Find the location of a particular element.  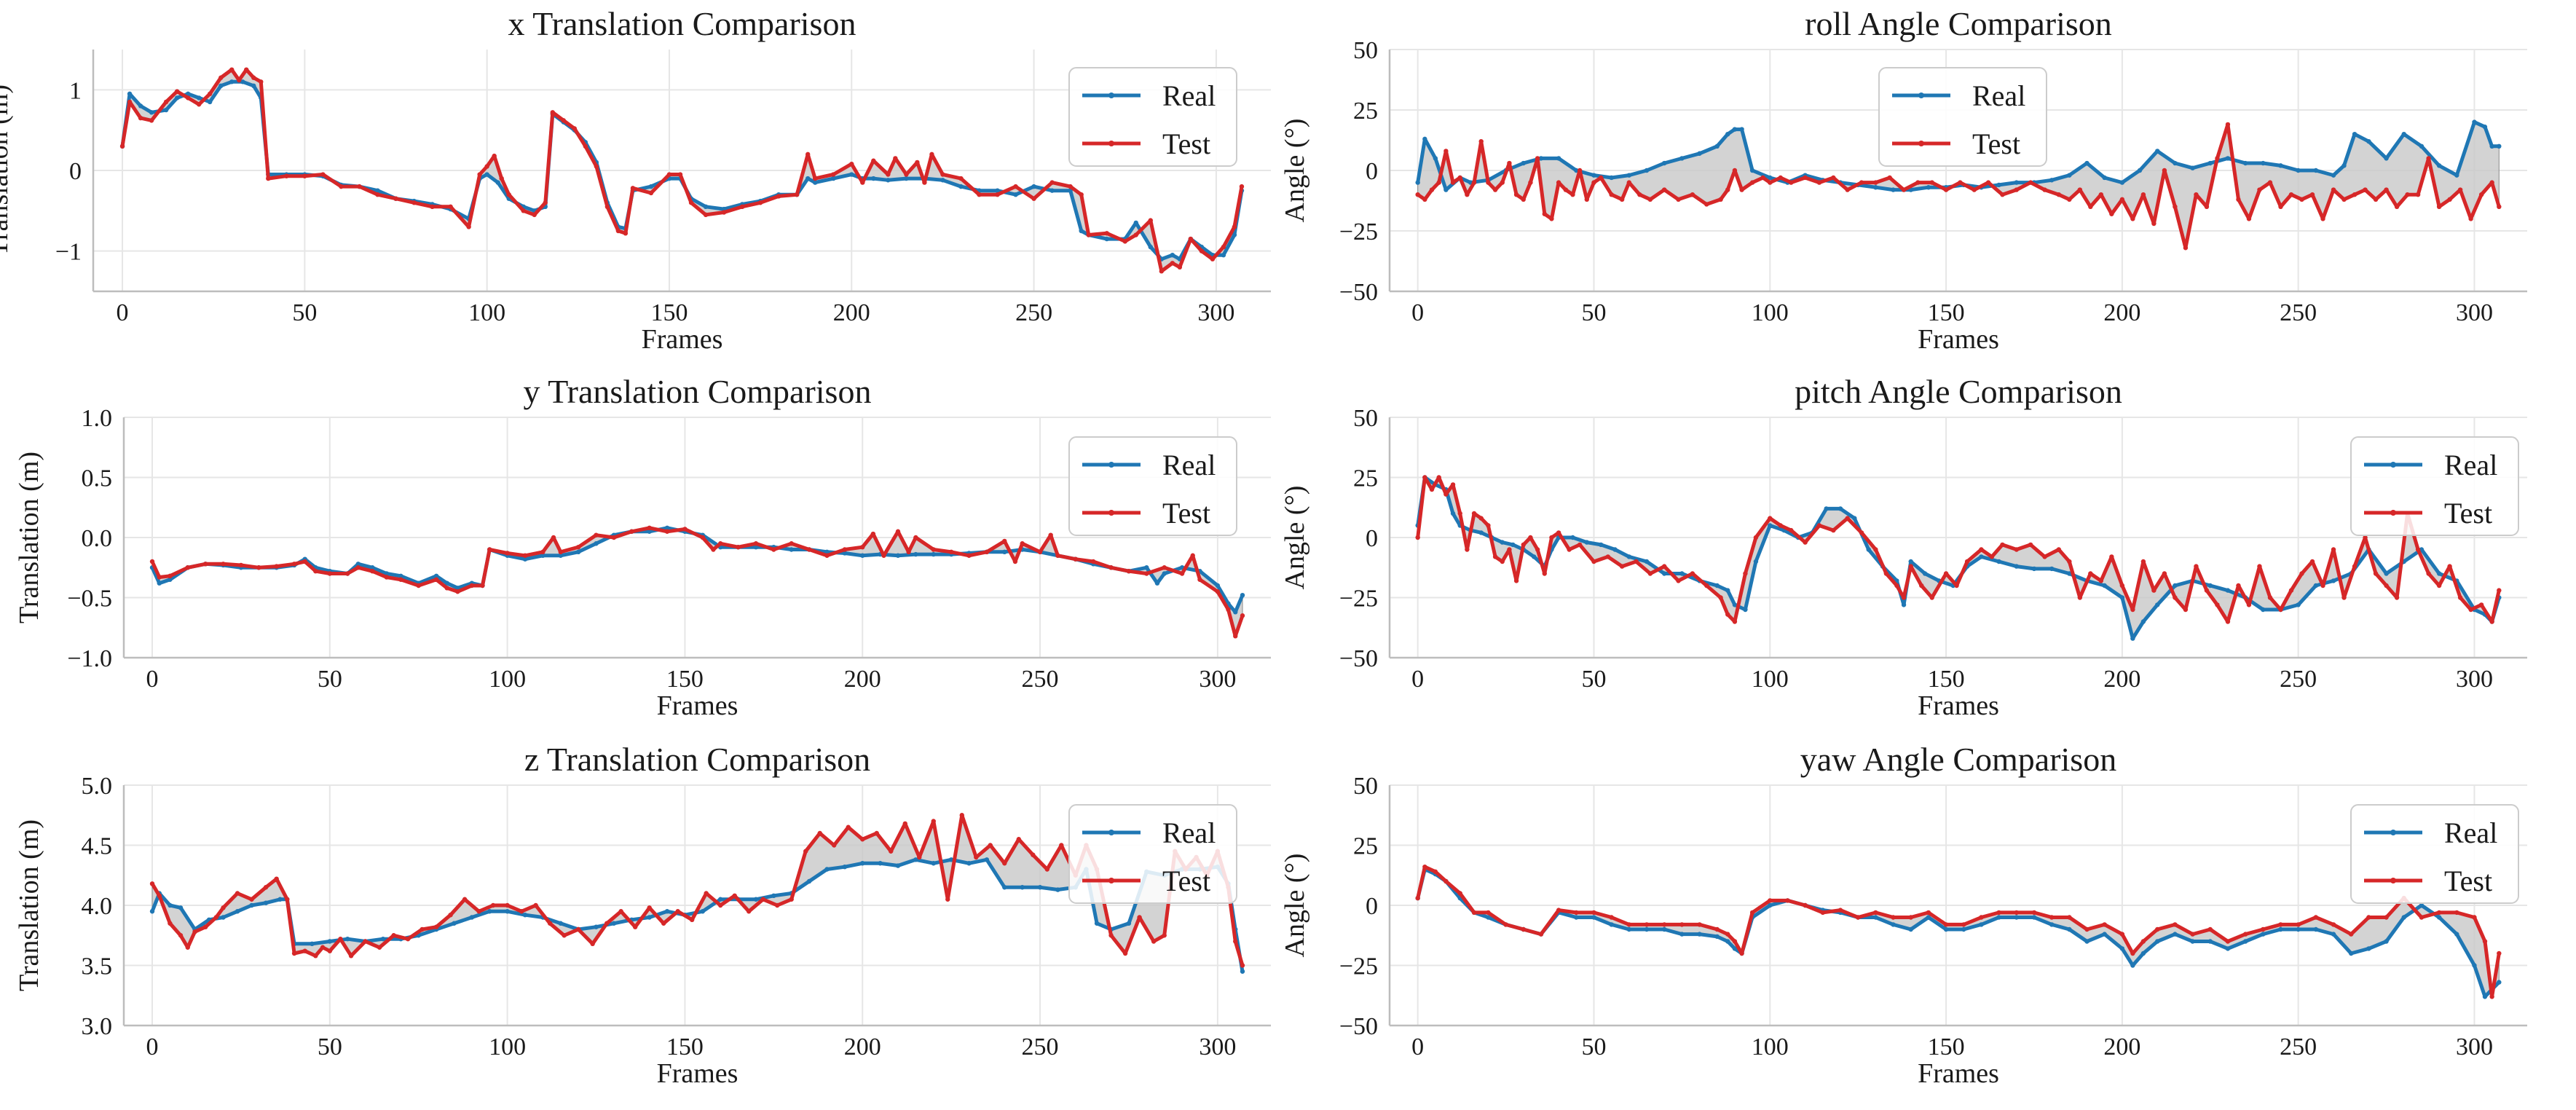

y-tick-label: 5.0 is located at coordinates (97, 786).